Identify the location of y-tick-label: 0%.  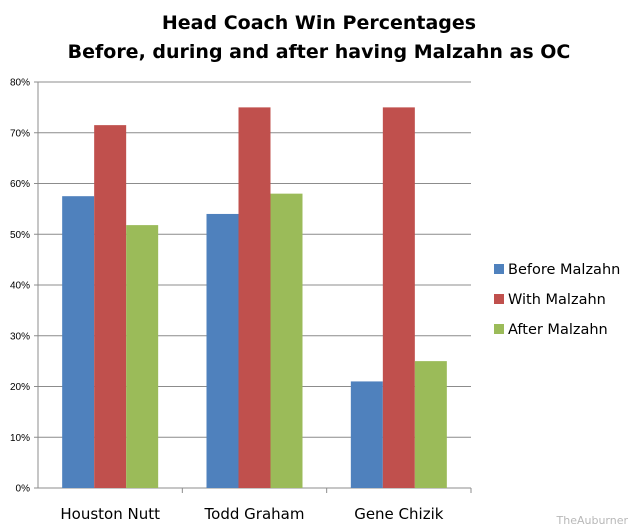
(23, 489).